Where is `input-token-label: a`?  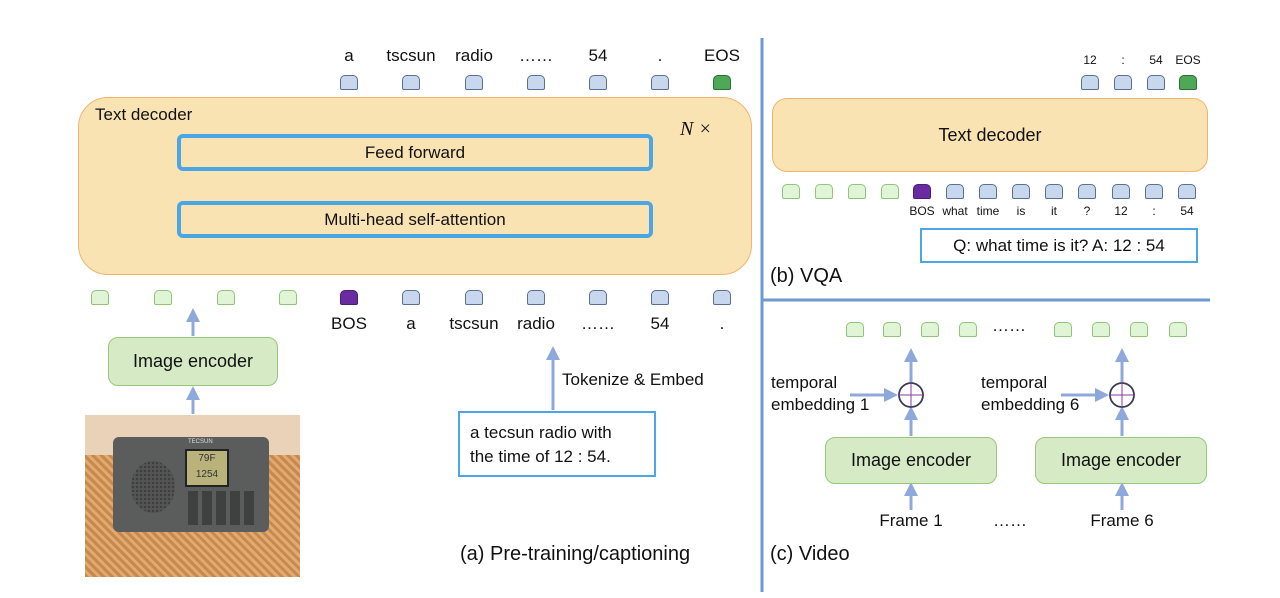
input-token-label: a is located at coordinates (411, 323).